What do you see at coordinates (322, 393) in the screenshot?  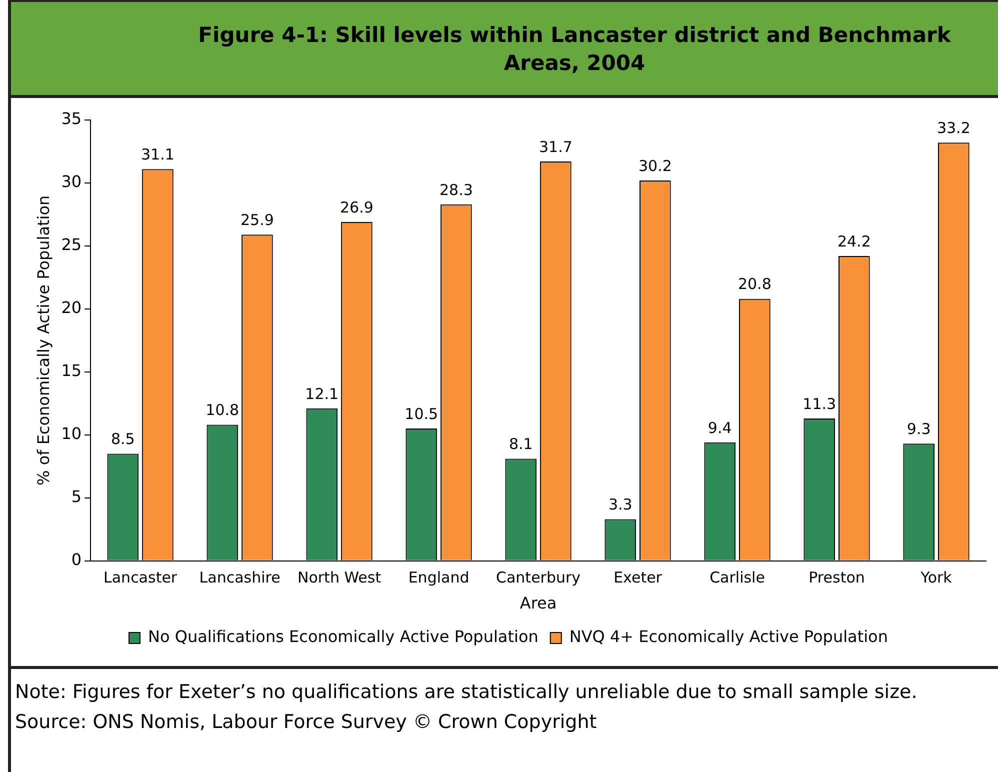 I see `data-label: 12.1` at bounding box center [322, 393].